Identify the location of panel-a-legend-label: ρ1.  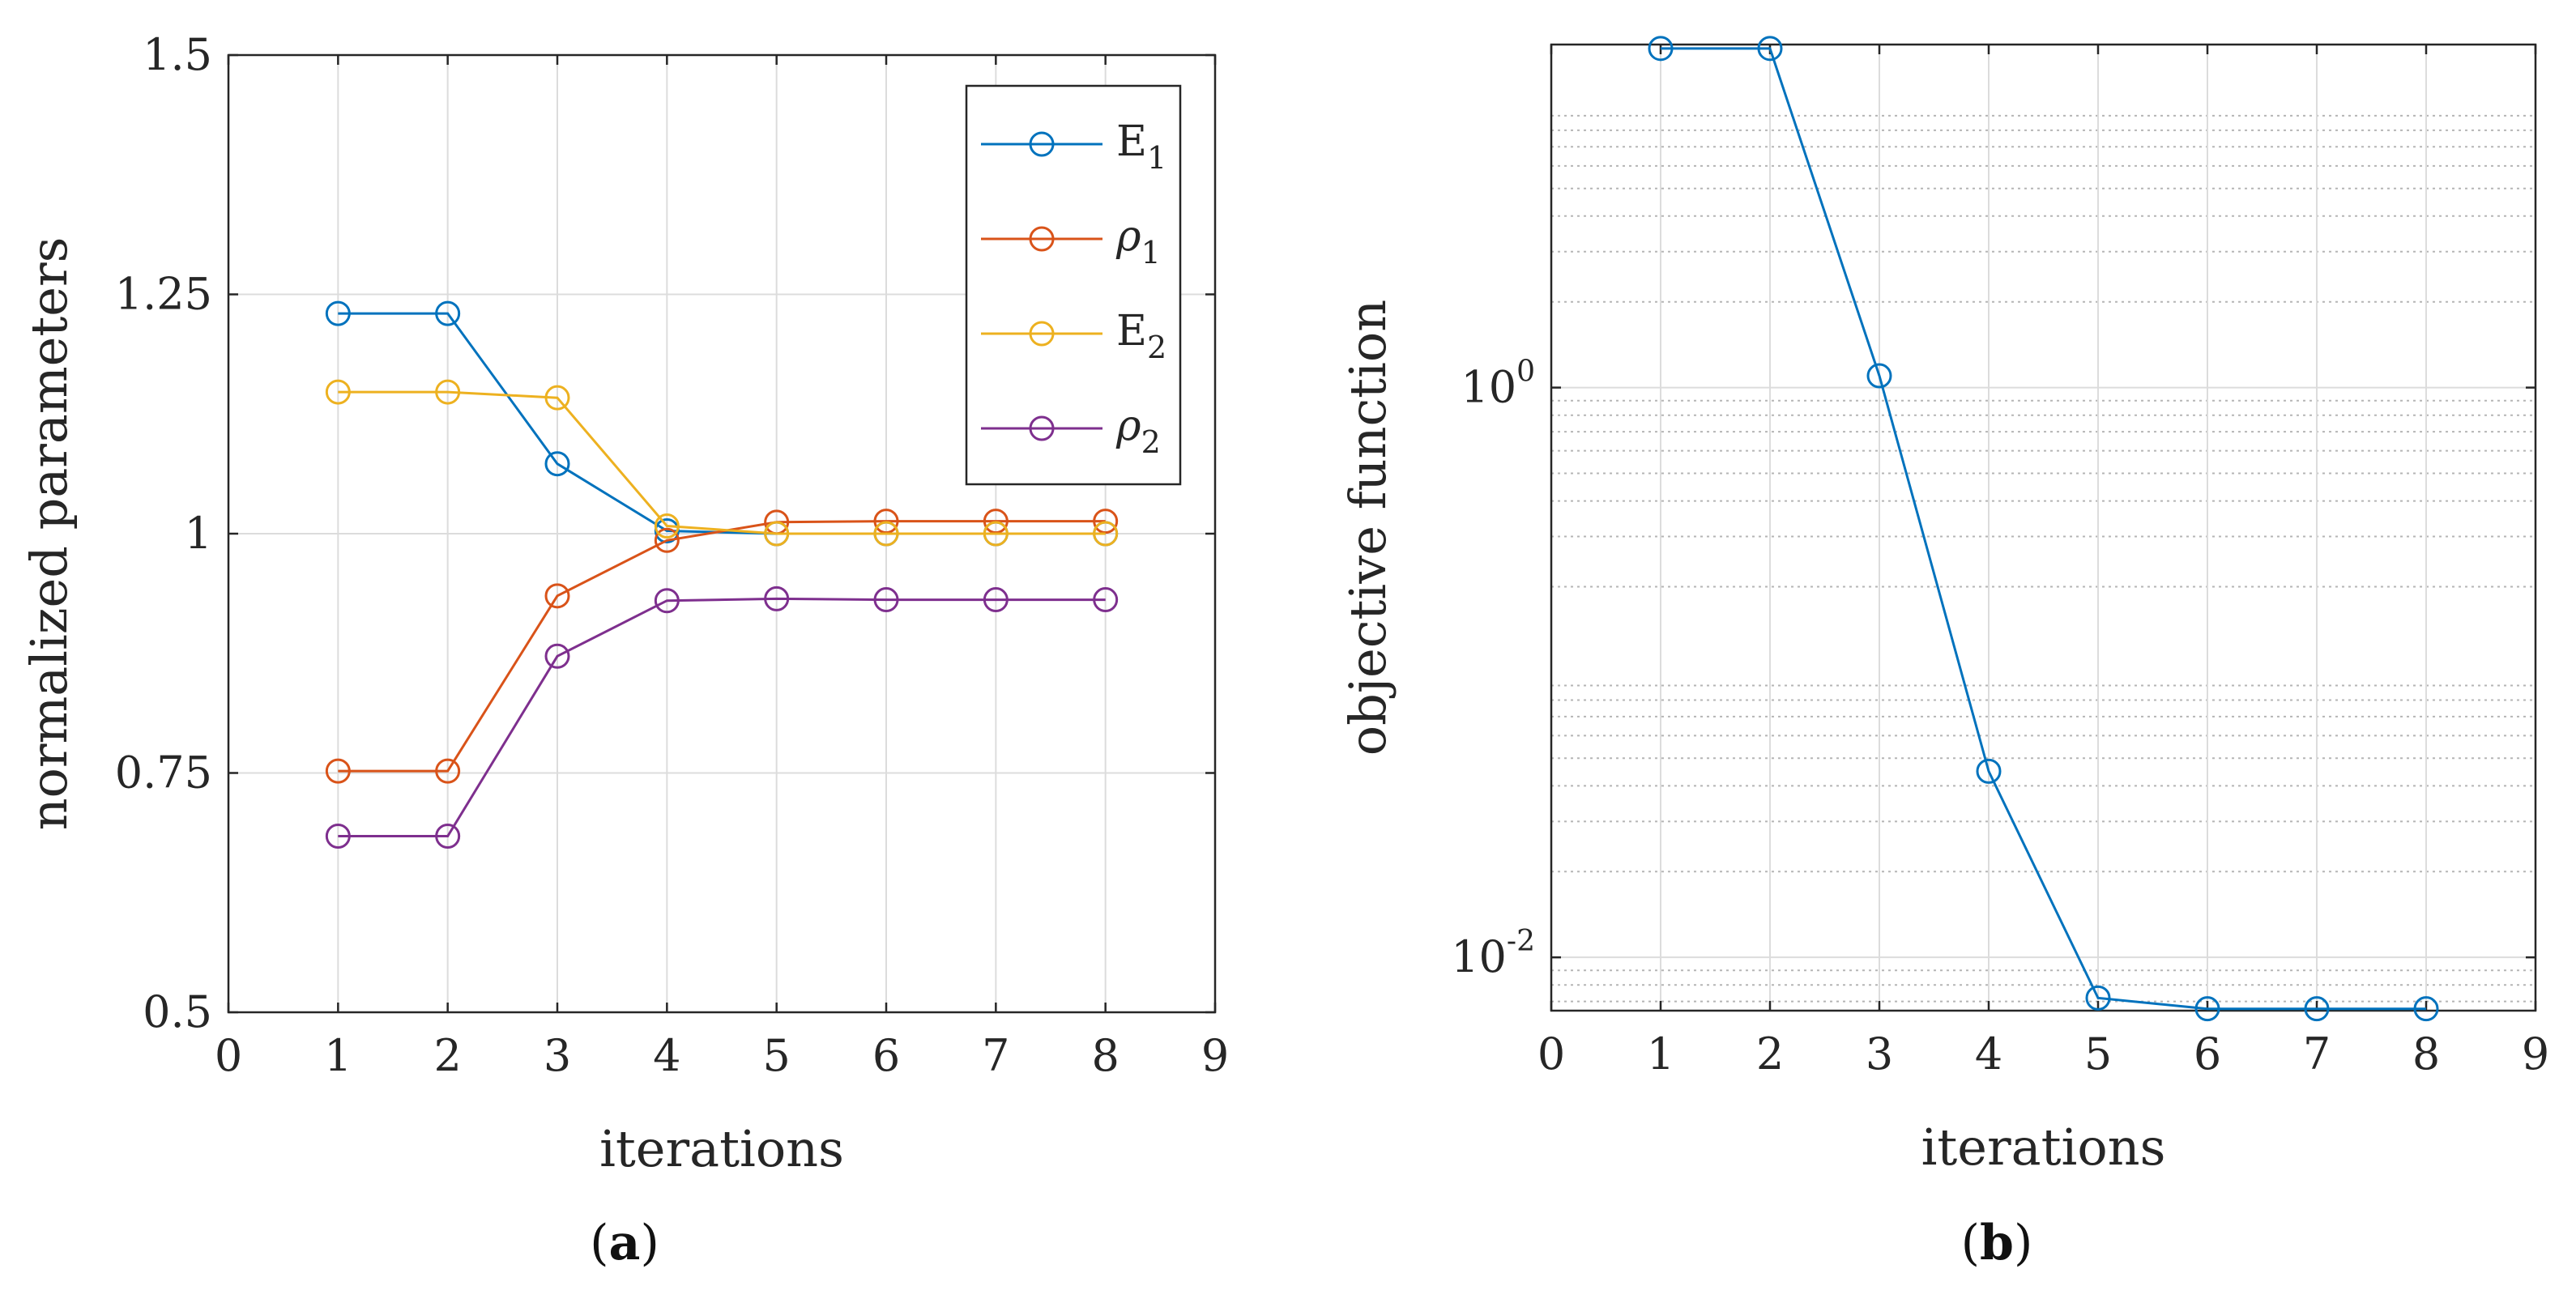
(1138, 241).